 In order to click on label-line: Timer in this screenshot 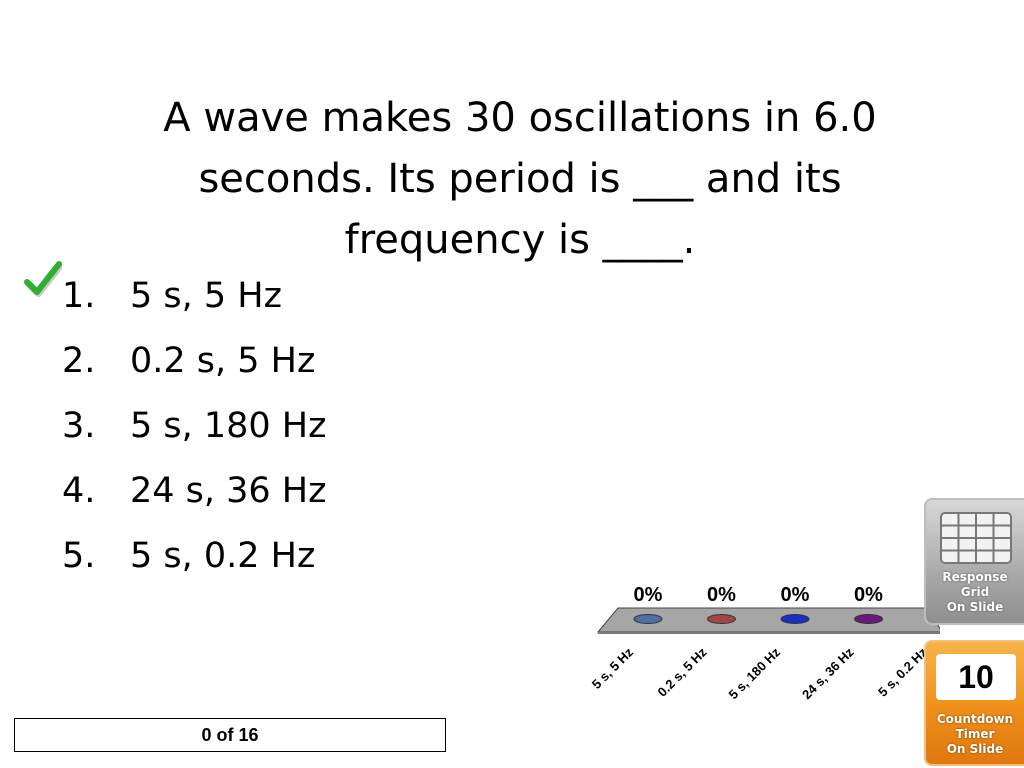, I will do `click(975, 734)`.